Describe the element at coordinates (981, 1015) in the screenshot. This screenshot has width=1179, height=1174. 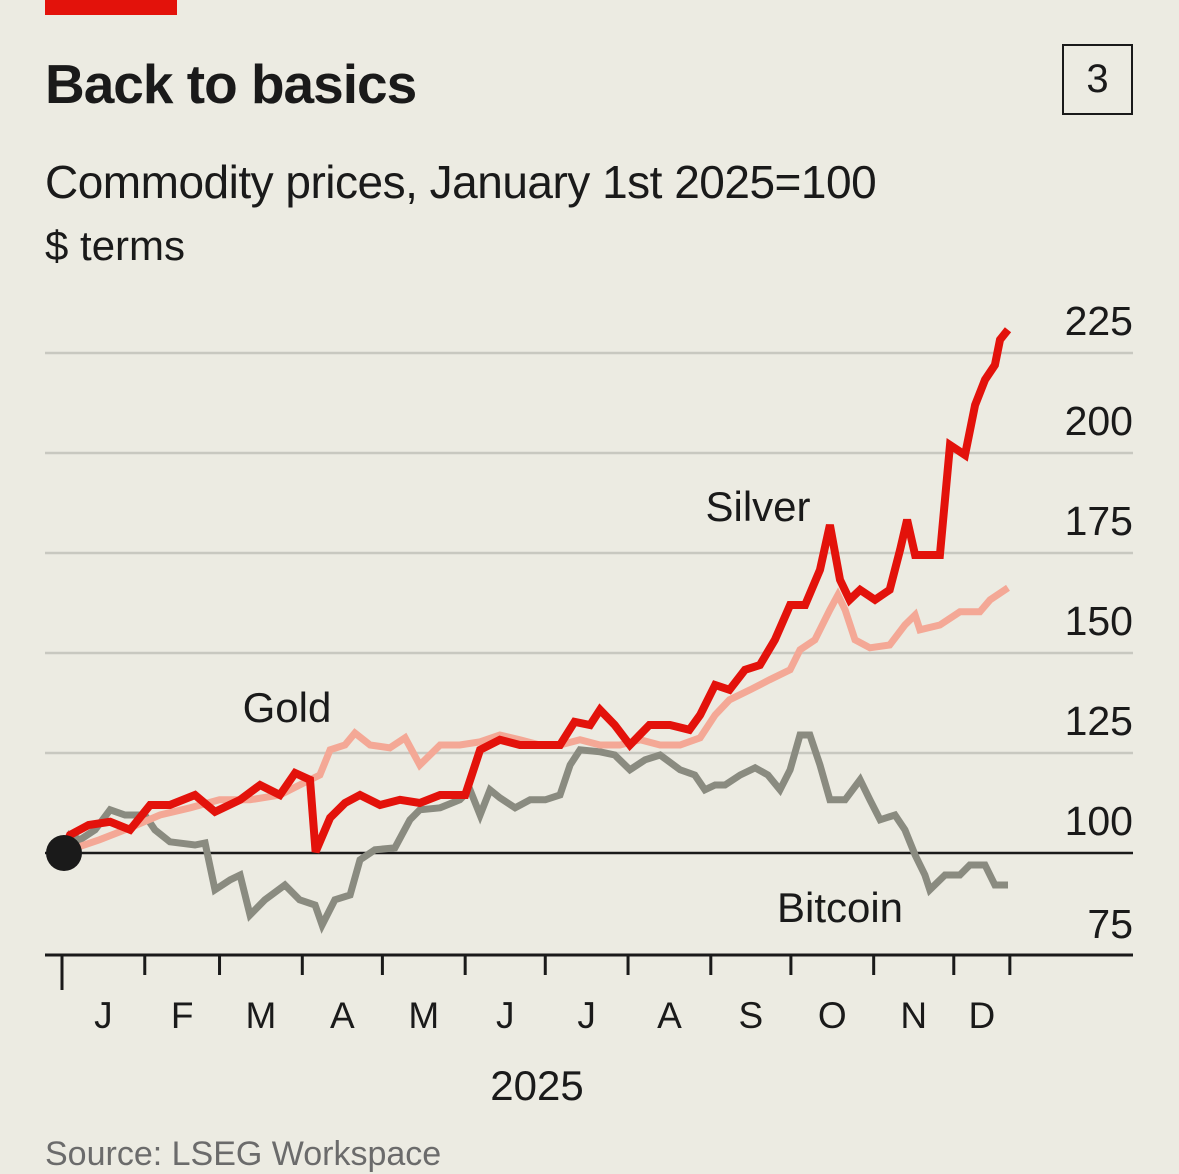
I see `x-tick-label: D` at that location.